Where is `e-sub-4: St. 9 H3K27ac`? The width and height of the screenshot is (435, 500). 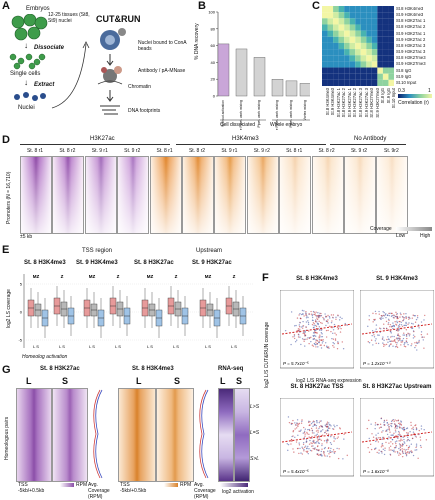
e-sub-4: St. 9 H3K27ac is located at coordinates (212, 263).